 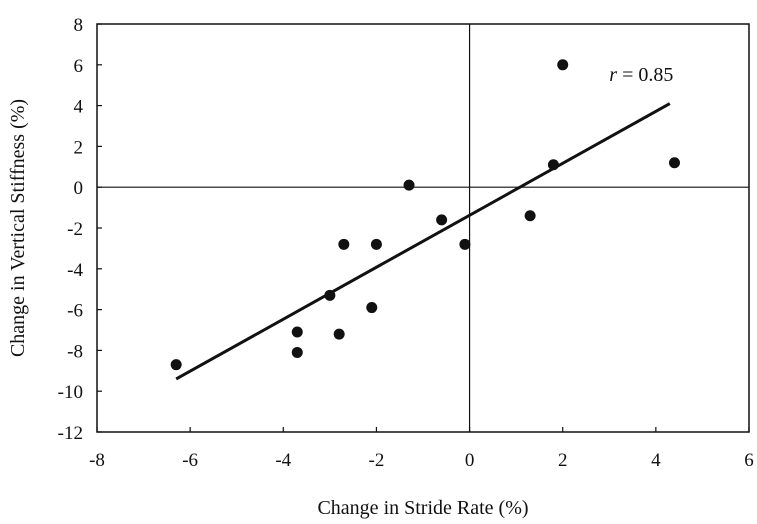 I want to click on x-axis-title: Change in Stride Rate (%), so click(x=422, y=508).